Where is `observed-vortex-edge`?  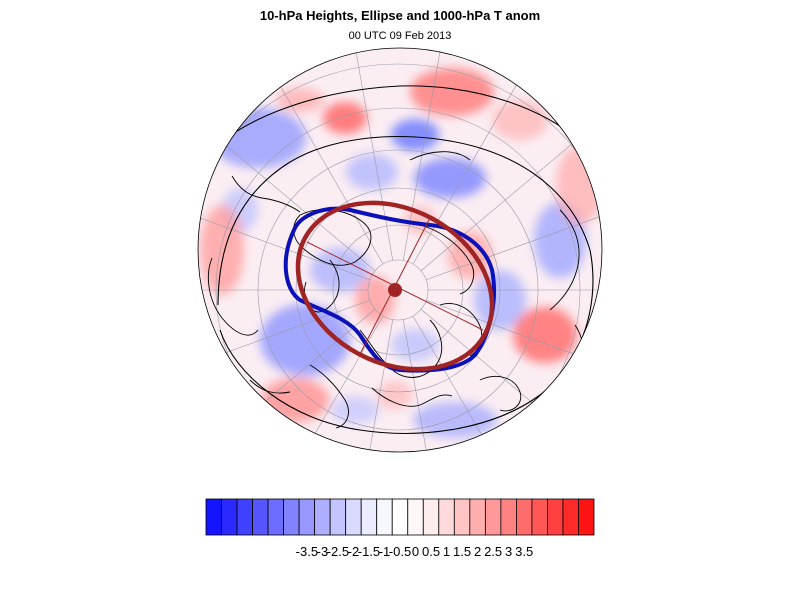
observed-vortex-edge is located at coordinates (389, 289).